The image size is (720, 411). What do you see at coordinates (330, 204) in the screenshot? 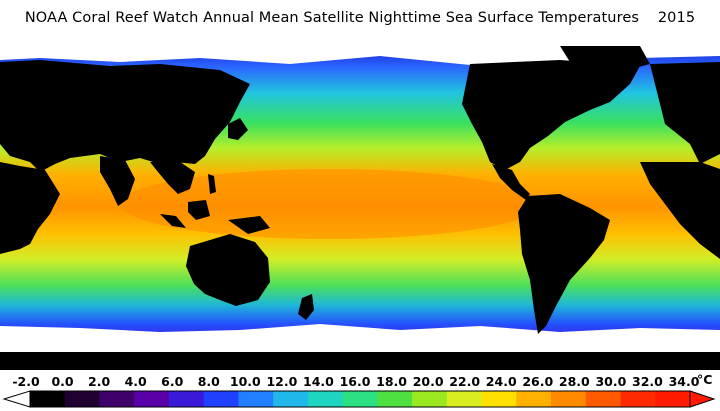
I see `warm-pool` at bounding box center [330, 204].